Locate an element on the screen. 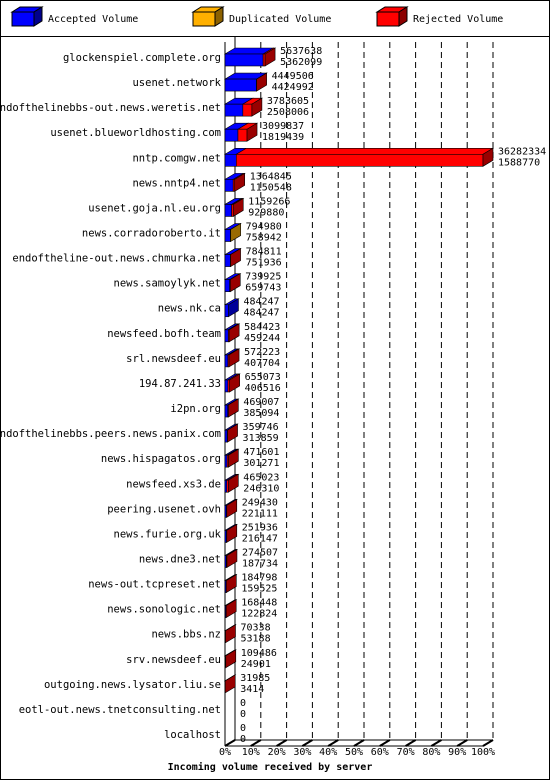 Image resolution: width=550 pixels, height=780 pixels. category-label: srl.newsdeef.eu is located at coordinates (173, 359).